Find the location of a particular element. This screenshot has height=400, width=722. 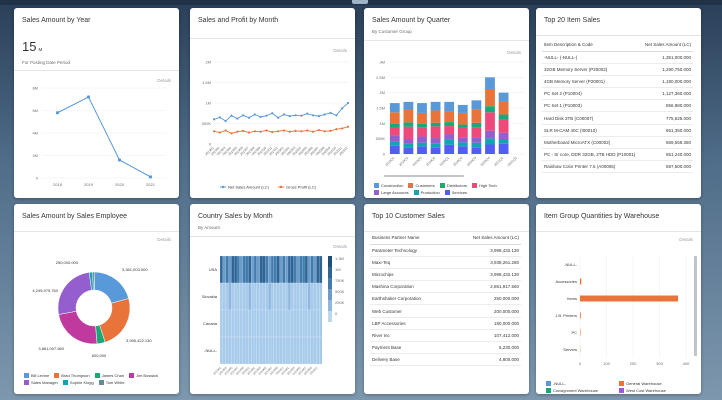

row-label: Slovakia is located at coordinates (210, 296).